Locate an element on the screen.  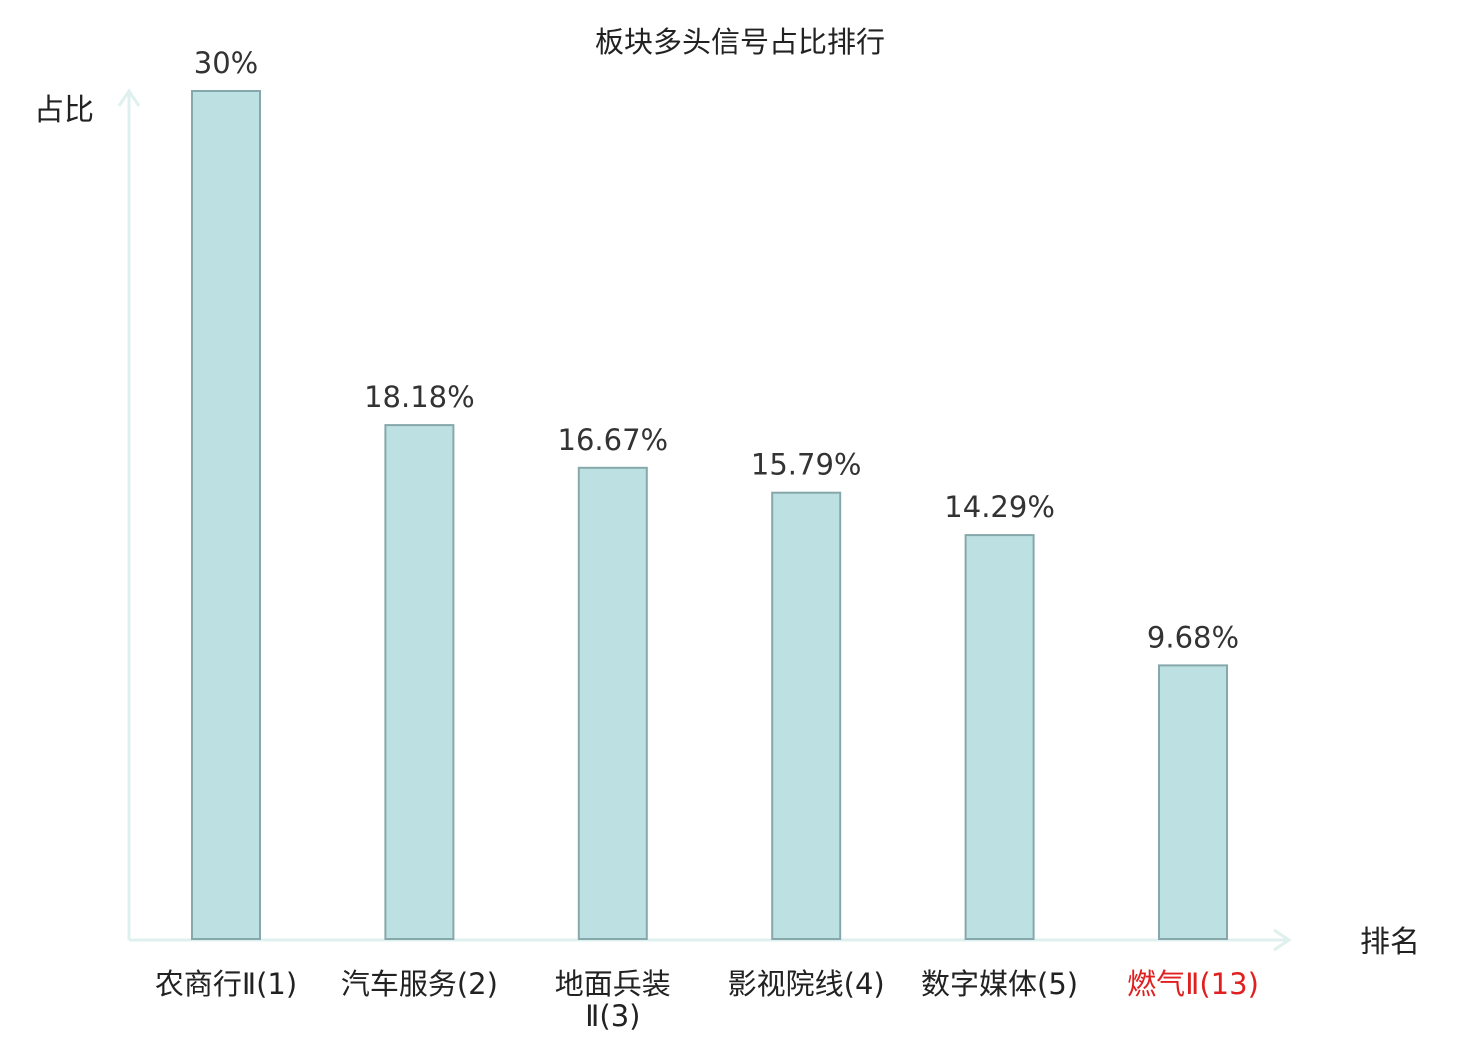
value-label-3: 16.67% is located at coordinates (613, 440).